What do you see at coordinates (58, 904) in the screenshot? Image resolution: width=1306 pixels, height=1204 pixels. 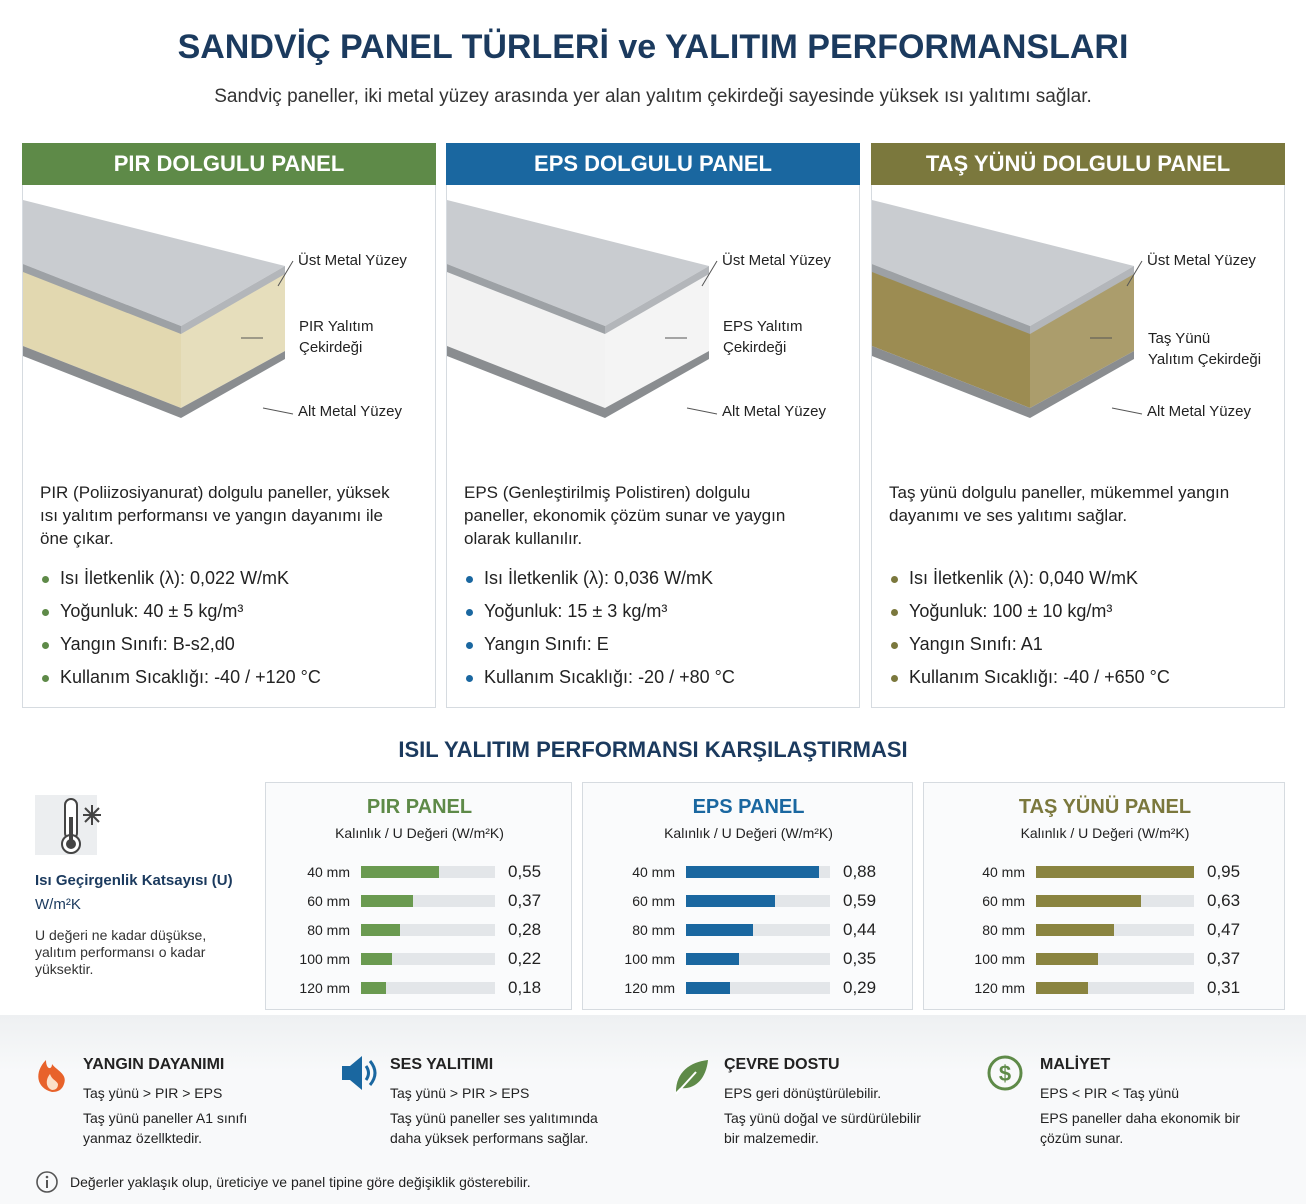 I see `legend-unit: W/m²K` at bounding box center [58, 904].